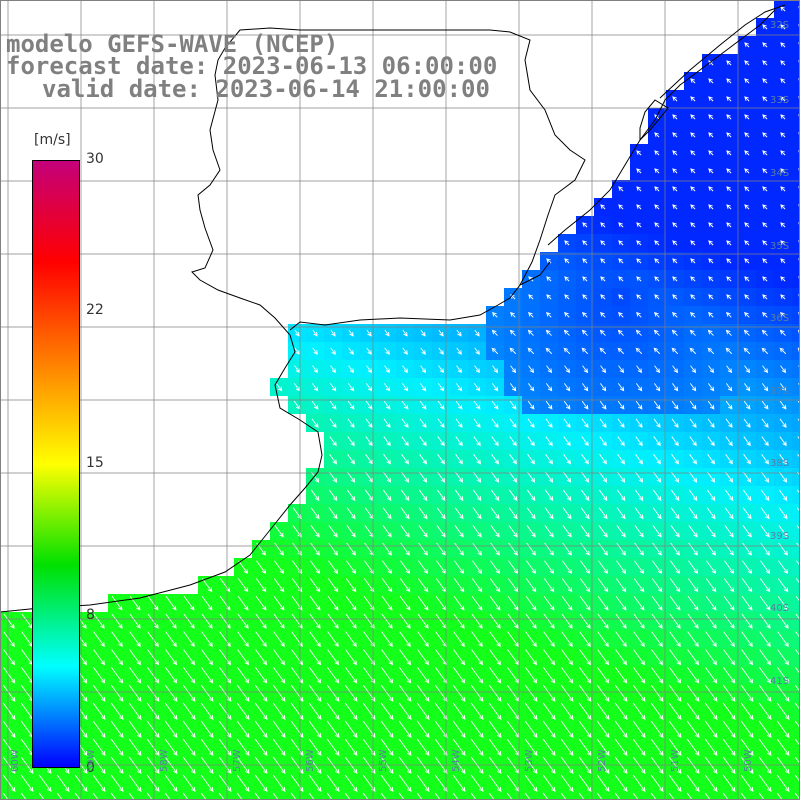  I want to click on colorbar-tick-15: 15, so click(95, 463).